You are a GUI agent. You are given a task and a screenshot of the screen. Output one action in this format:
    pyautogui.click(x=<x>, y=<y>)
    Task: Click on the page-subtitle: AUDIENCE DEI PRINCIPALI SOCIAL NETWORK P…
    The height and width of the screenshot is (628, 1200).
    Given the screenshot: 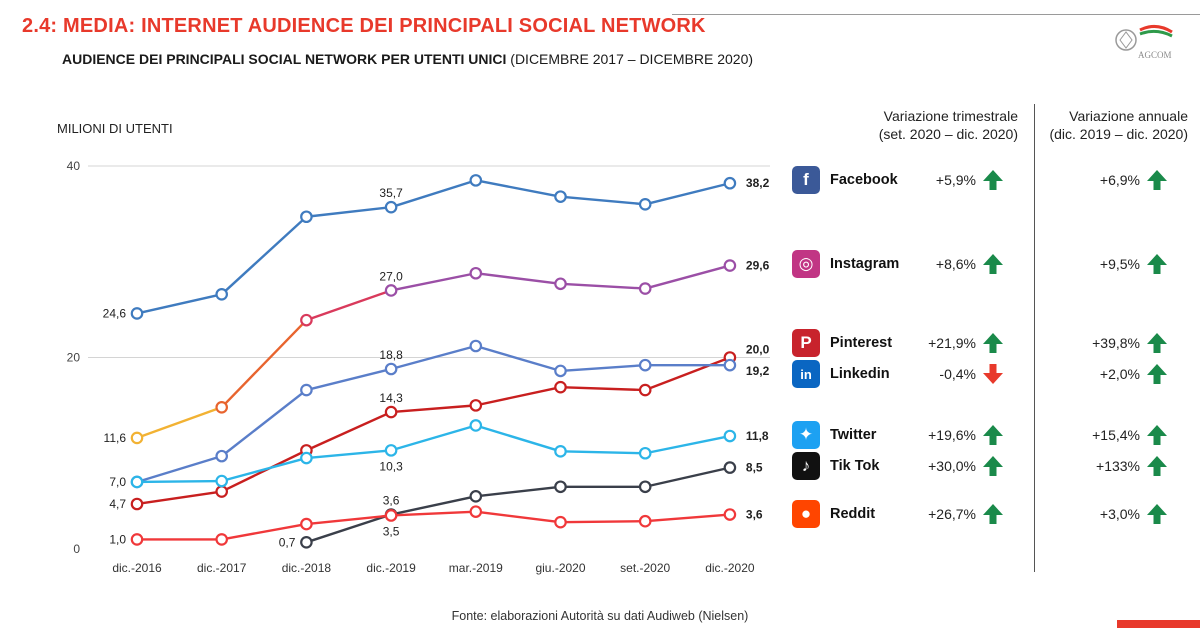 What is the action you would take?
    pyautogui.click(x=407, y=59)
    